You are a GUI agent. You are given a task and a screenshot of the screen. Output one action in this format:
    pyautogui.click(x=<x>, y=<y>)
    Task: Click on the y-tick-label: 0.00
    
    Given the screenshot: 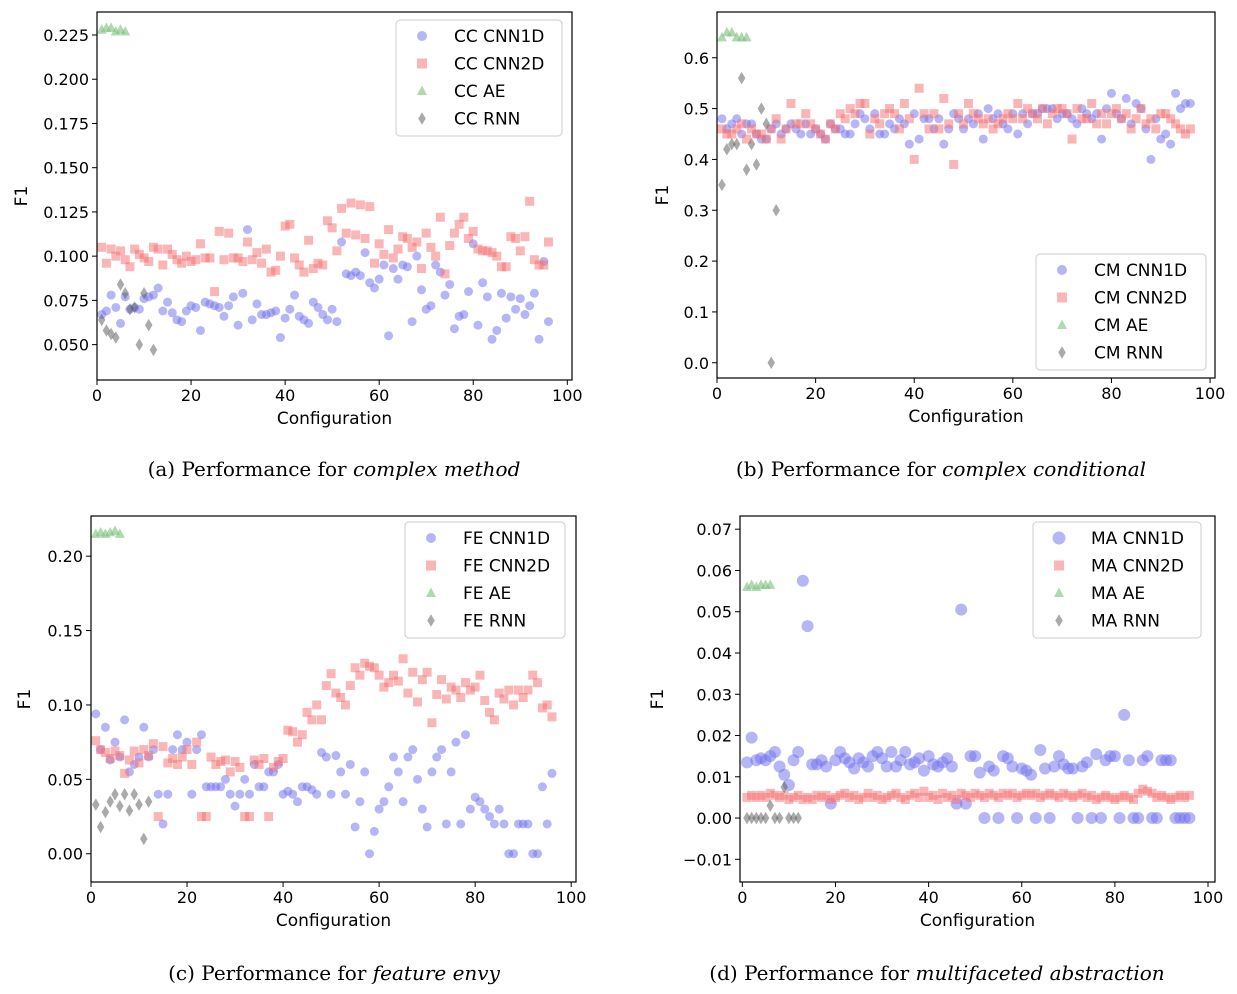 What is the action you would take?
    pyautogui.click(x=714, y=818)
    